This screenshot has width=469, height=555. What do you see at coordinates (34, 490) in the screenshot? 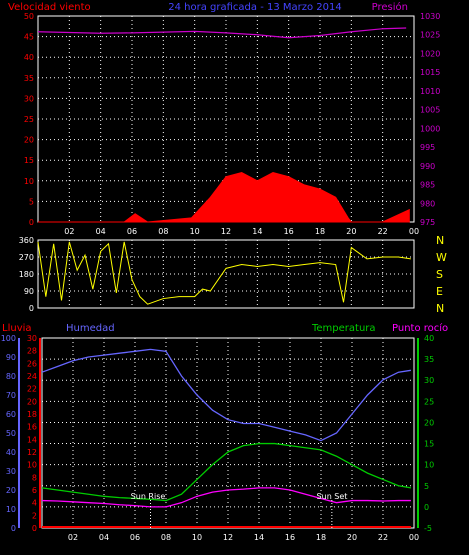
I see `rain-tick-label: 6` at bounding box center [34, 490].